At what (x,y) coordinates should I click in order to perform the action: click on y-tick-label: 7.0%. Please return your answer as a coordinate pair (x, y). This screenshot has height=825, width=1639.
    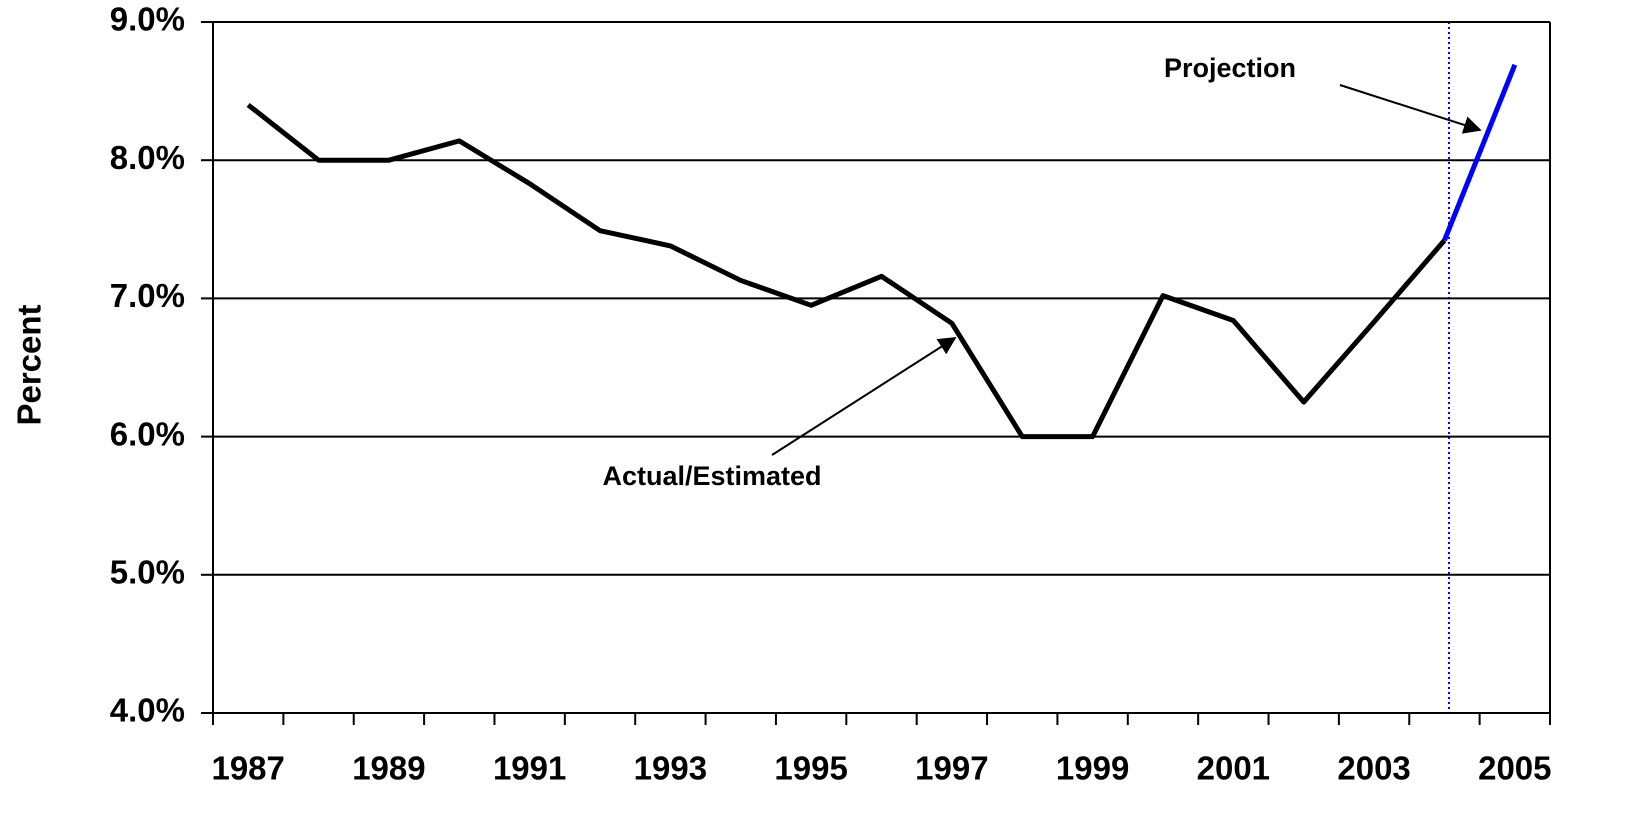
    Looking at the image, I should click on (147, 295).